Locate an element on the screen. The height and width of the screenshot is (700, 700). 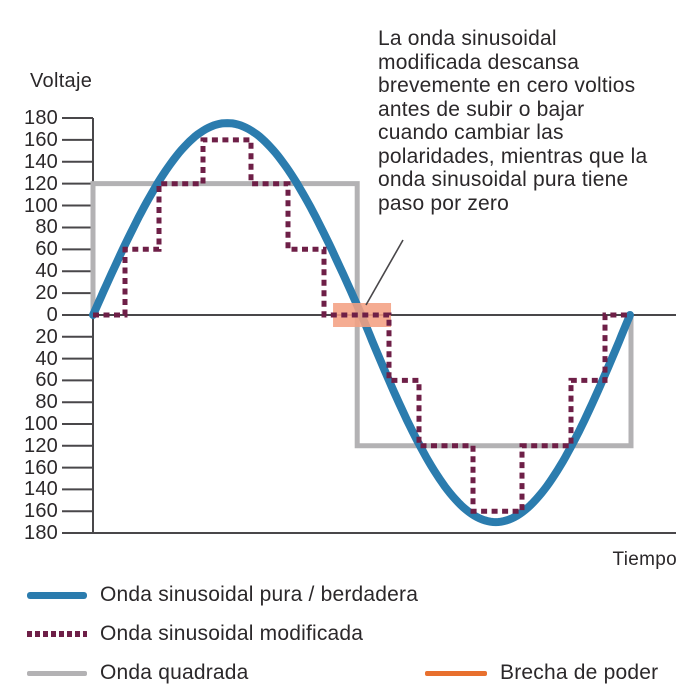
y-axis-title: Voltaje is located at coordinates (61, 81).